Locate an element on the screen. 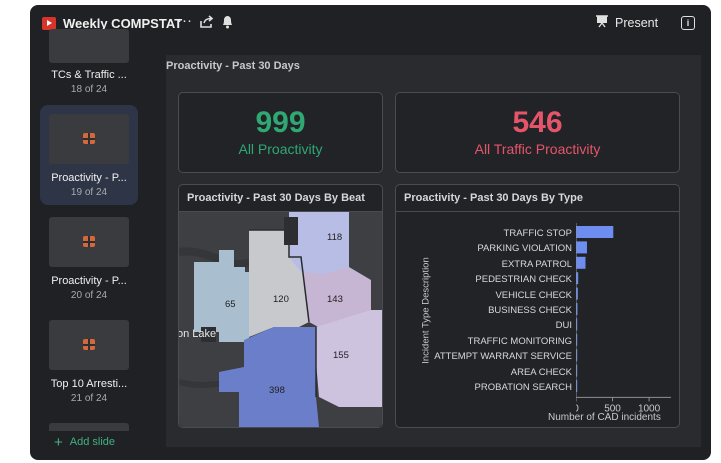 The image size is (721, 463). beat-label: 118 is located at coordinates (334, 237).